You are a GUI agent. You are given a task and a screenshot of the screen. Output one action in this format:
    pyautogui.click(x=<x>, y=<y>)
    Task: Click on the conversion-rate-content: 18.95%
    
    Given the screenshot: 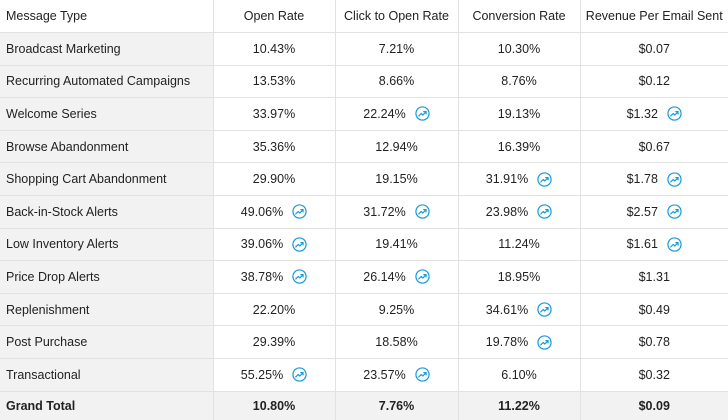 What is the action you would take?
    pyautogui.click(x=519, y=277)
    